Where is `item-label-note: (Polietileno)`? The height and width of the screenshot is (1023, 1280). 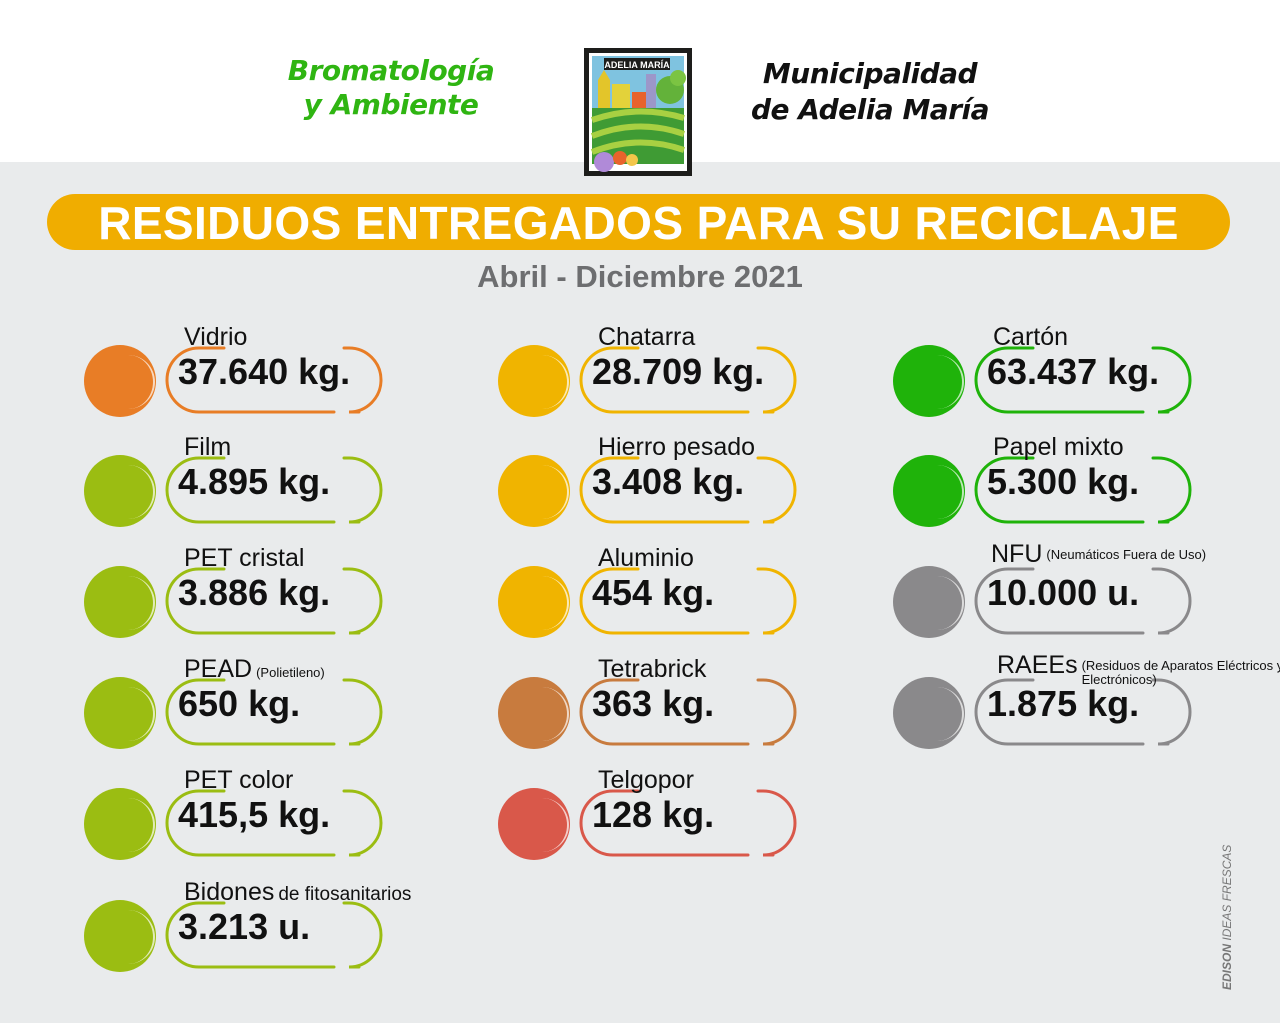 item-label-note: (Polietileno) is located at coordinates (290, 672).